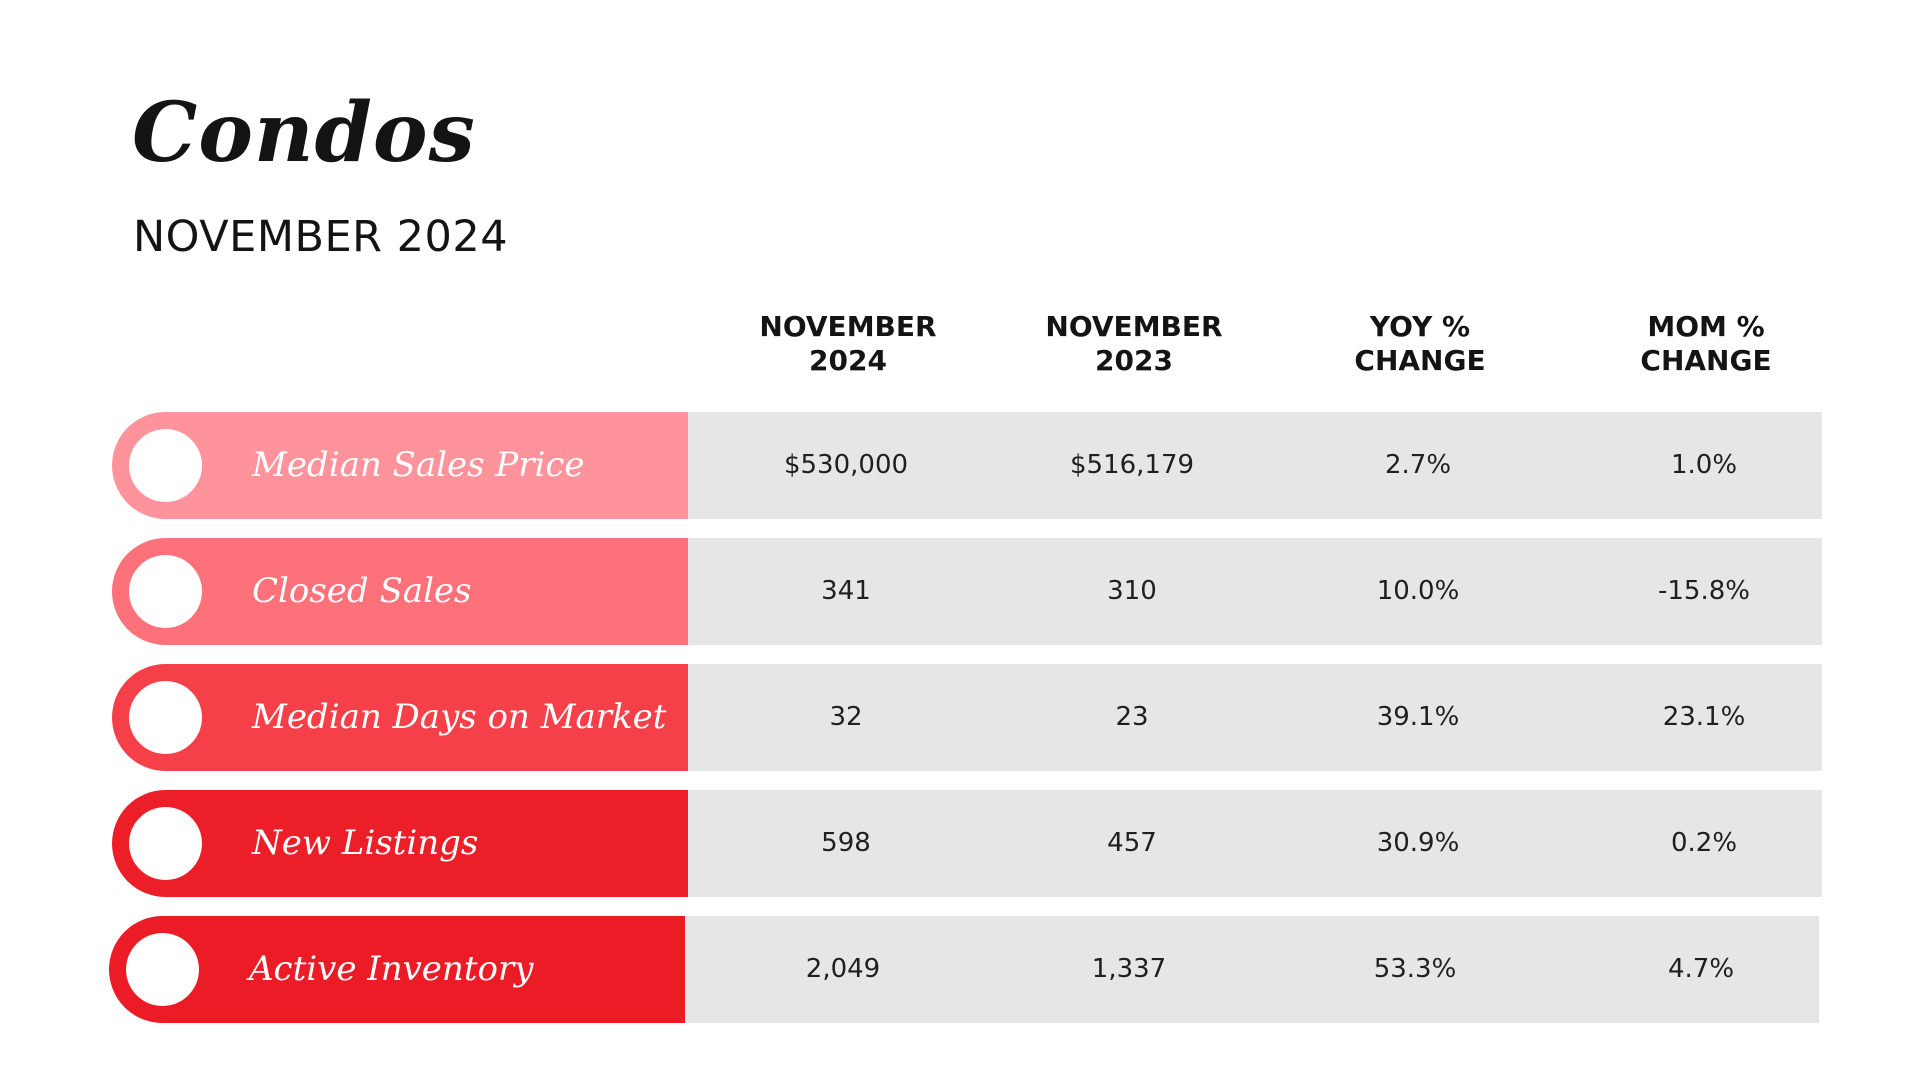 The height and width of the screenshot is (1080, 1920). What do you see at coordinates (391, 969) in the screenshot?
I see `row-label: Active Inventory` at bounding box center [391, 969].